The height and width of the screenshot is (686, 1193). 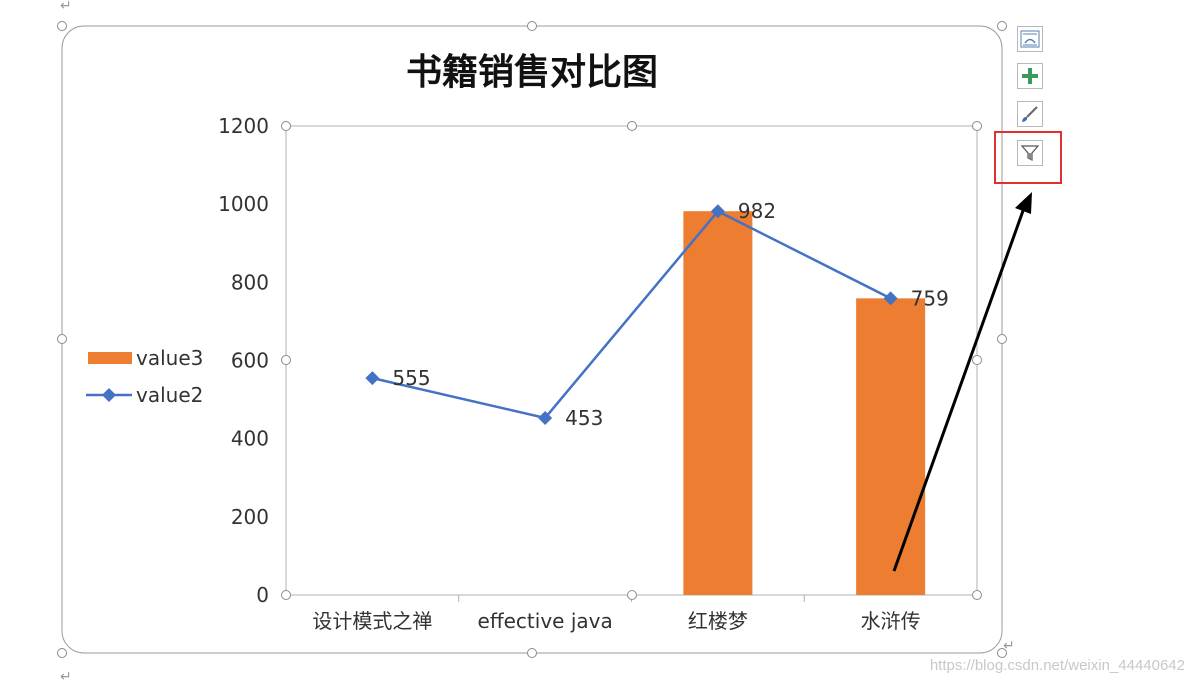 I want to click on legend-bar-swatch, so click(x=110, y=358).